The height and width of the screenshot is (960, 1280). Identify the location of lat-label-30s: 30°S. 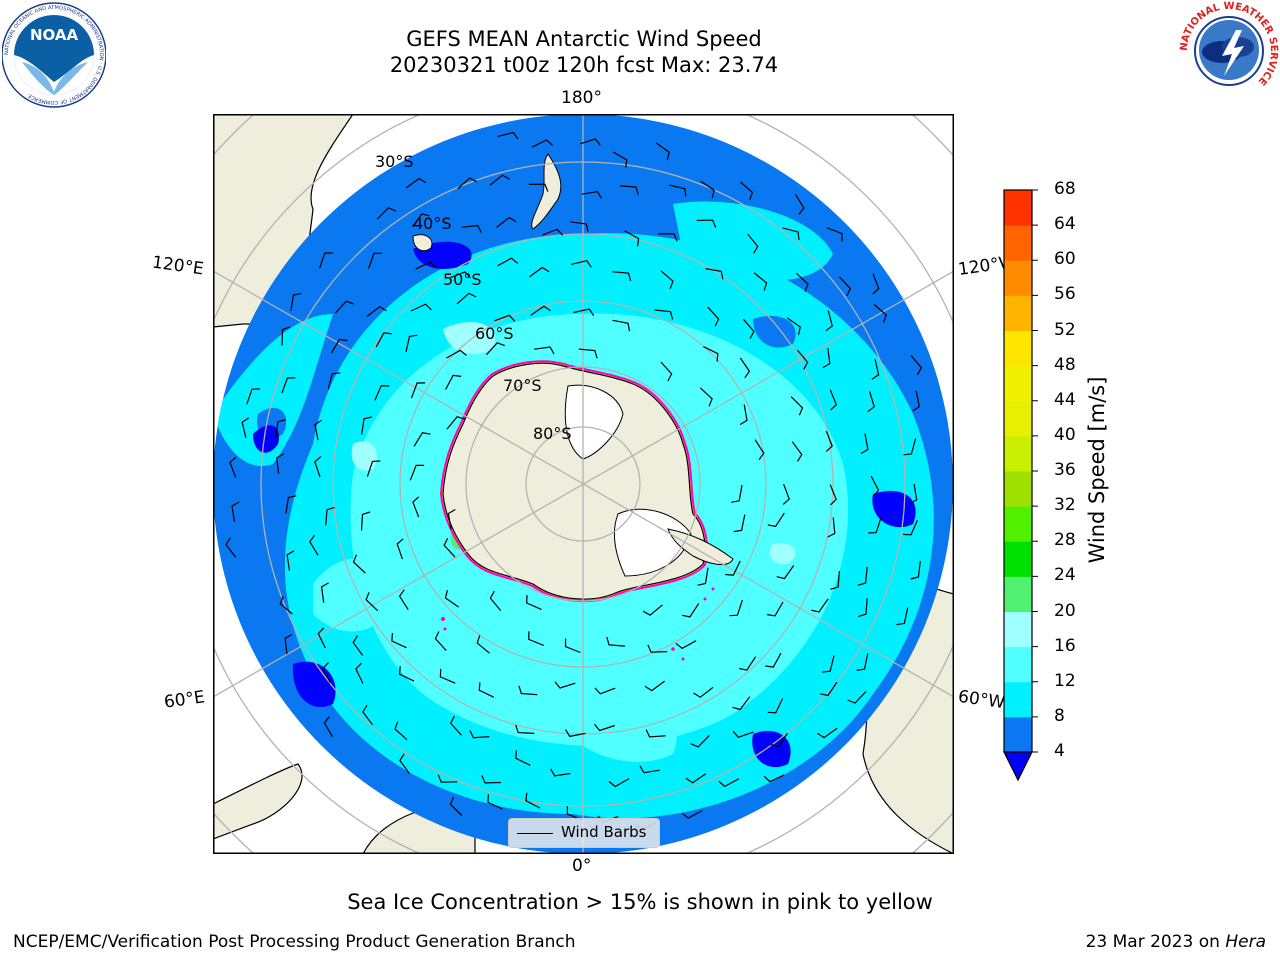
(394, 161).